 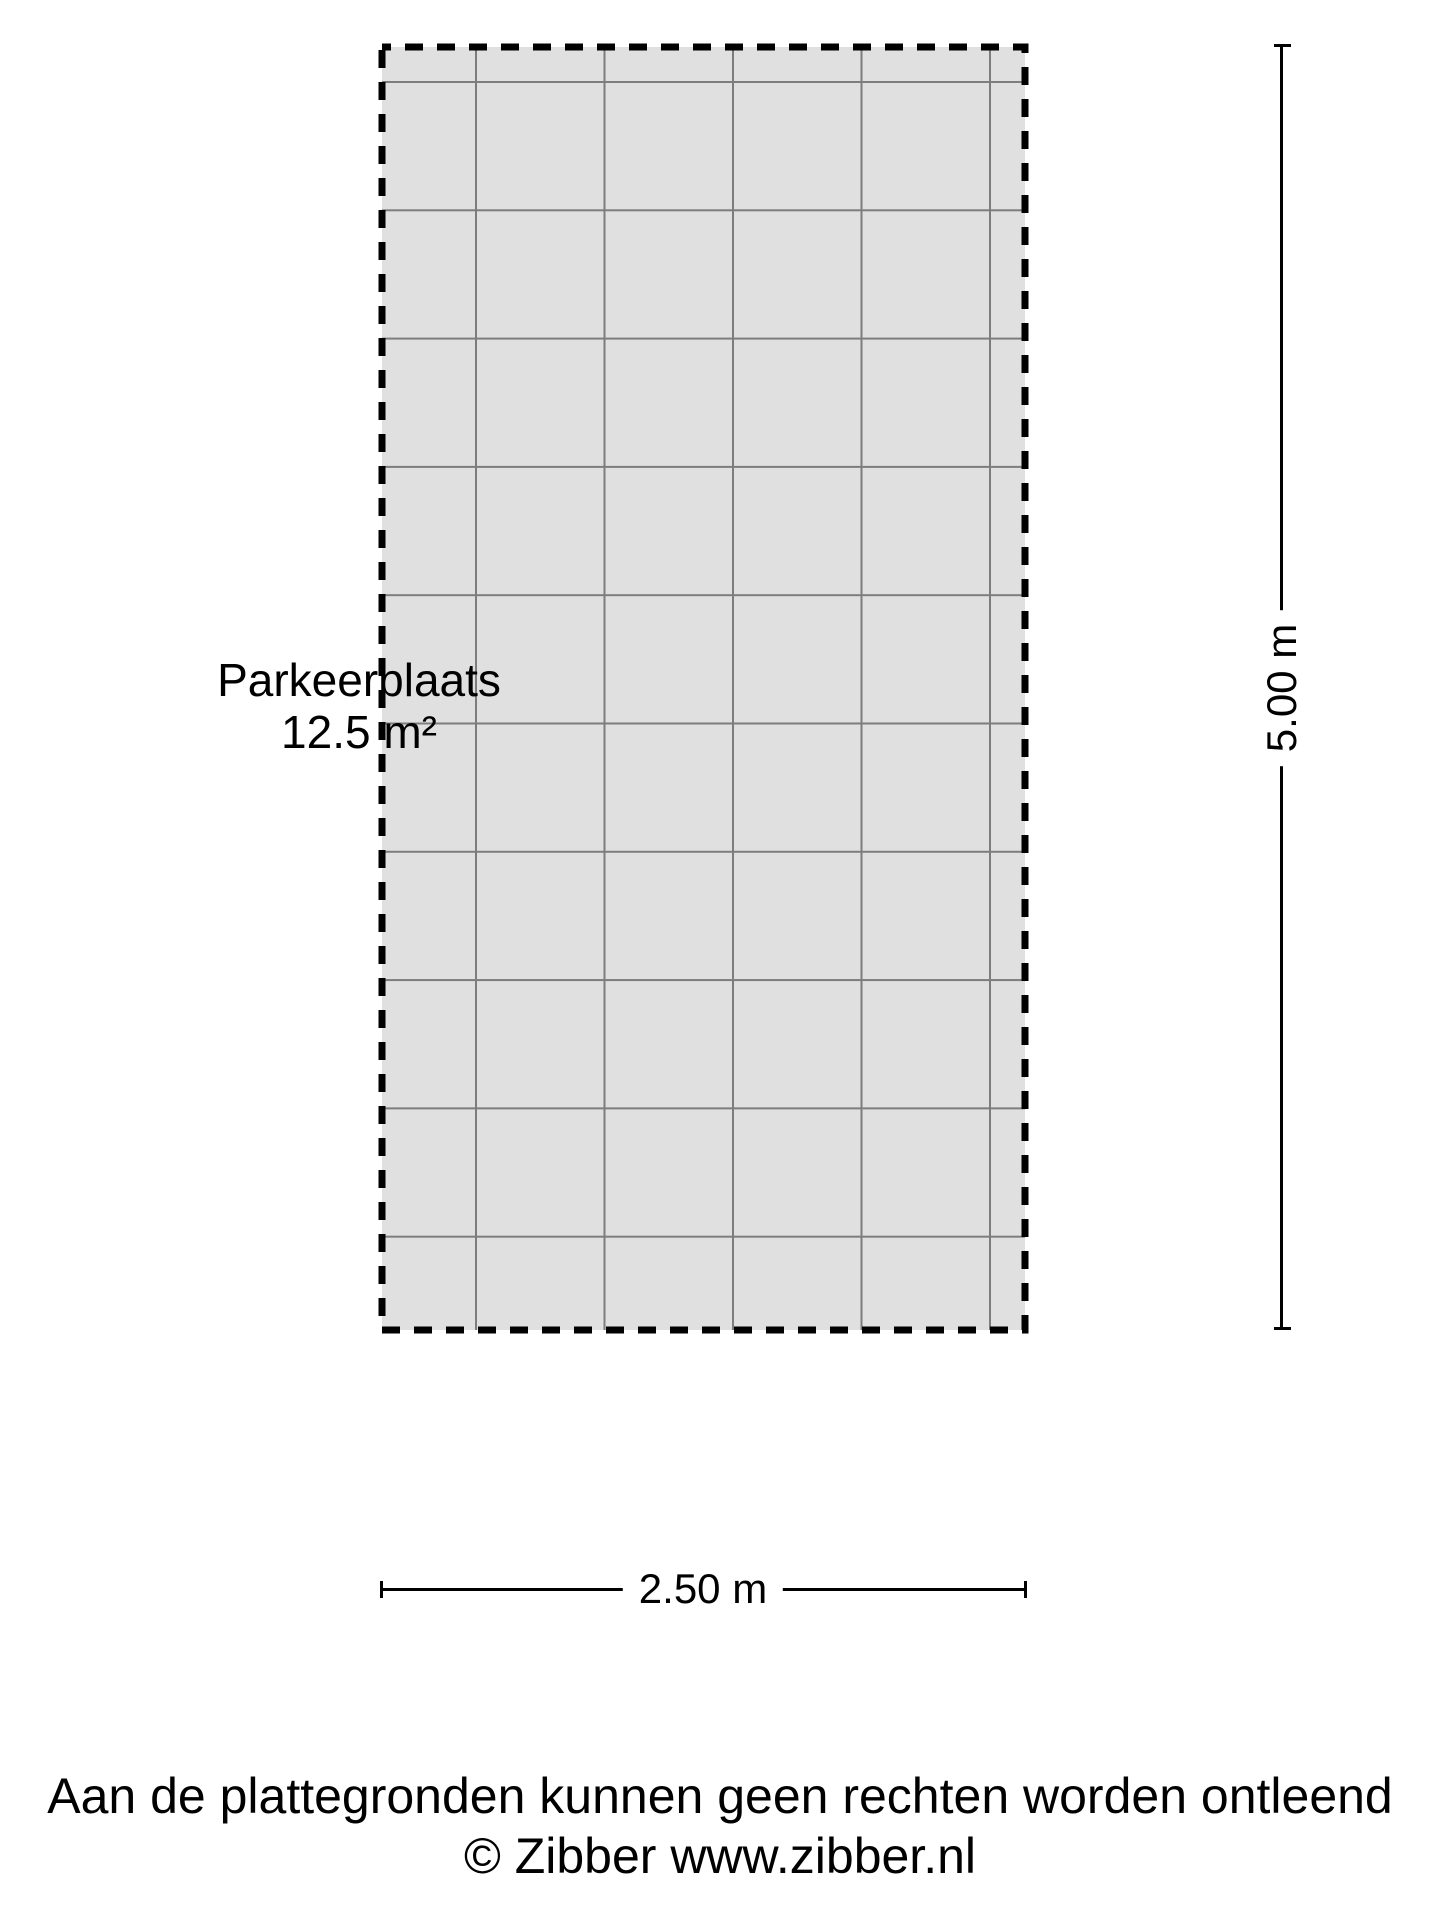 I want to click on dimension-cap-top, so click(x=1282, y=45).